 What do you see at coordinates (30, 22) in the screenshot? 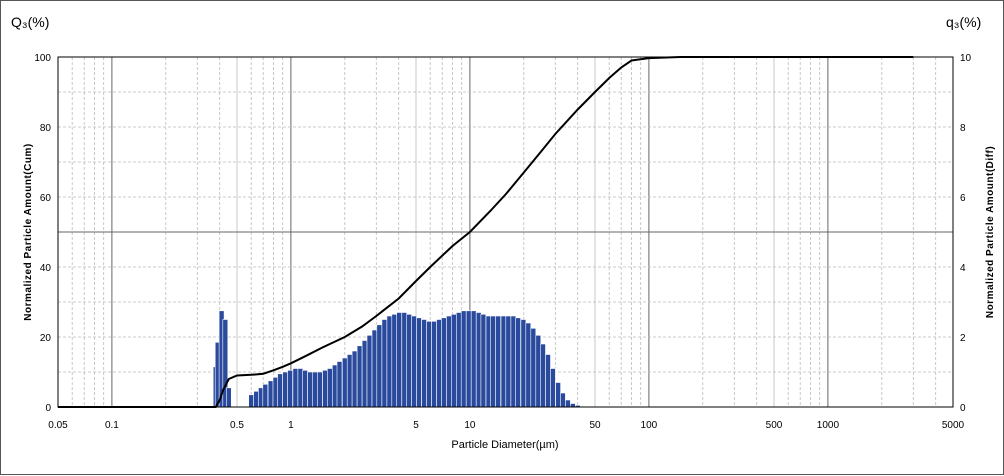
I see `left-corner-label: Q₃(%)` at bounding box center [30, 22].